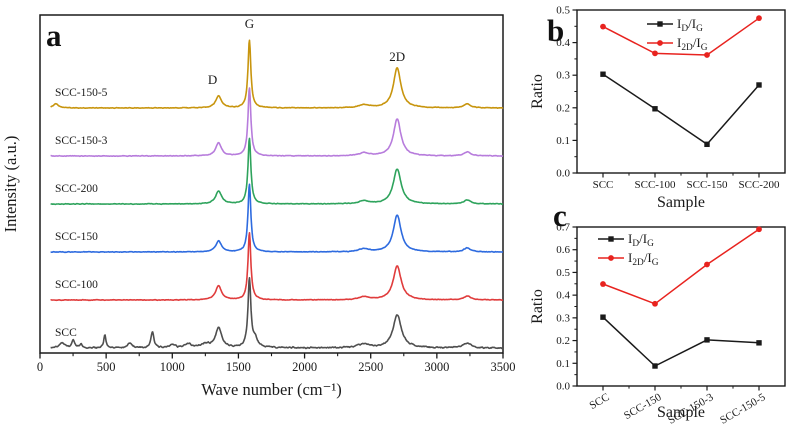 This screenshot has width=800, height=430. Describe the element at coordinates (212, 79) in the screenshot. I see `peak-label-D: D` at that location.